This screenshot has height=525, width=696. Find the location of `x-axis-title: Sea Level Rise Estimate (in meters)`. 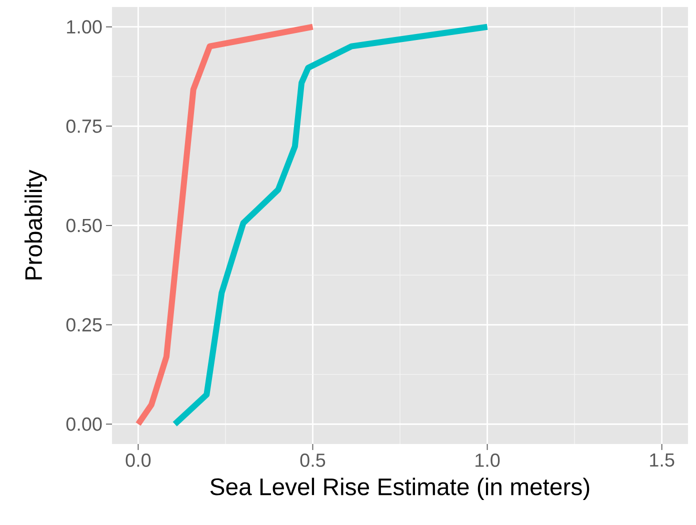

x-axis-title: Sea Level Rise Estimate (in meters) is located at coordinates (400, 489).